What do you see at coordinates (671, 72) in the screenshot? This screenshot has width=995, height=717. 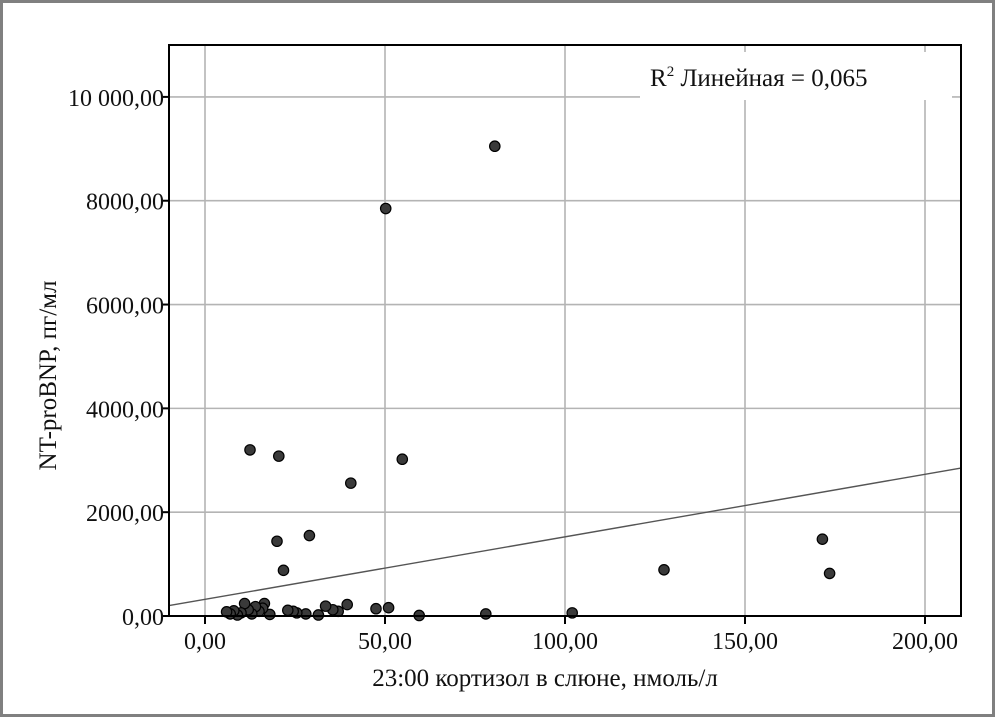 I see `r2-superscript: 2` at bounding box center [671, 72].